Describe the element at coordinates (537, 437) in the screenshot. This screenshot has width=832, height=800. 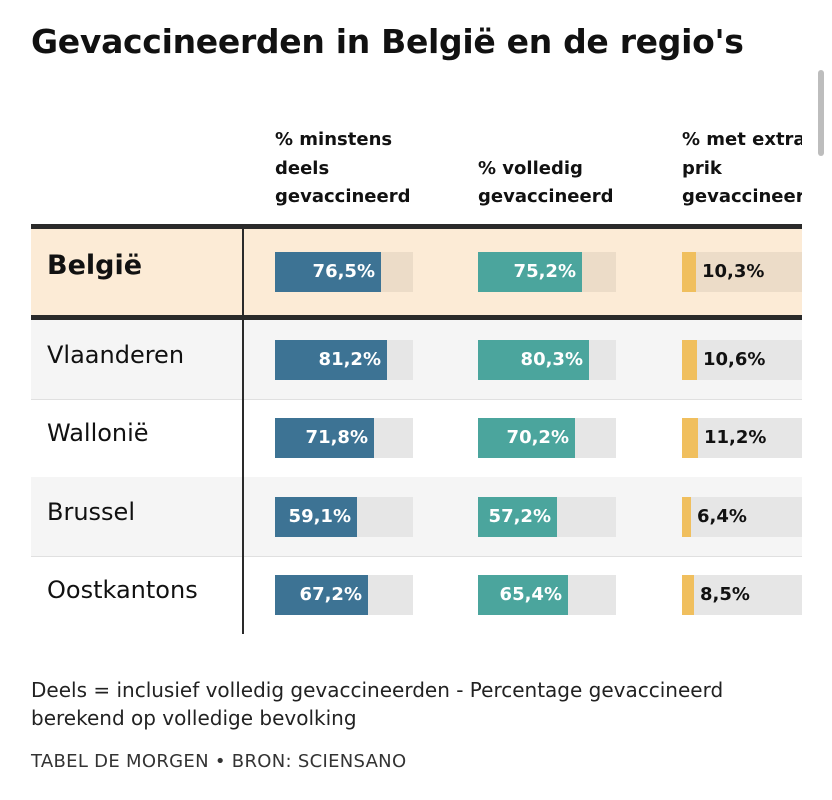
I see `data-label: 70,2%` at that location.